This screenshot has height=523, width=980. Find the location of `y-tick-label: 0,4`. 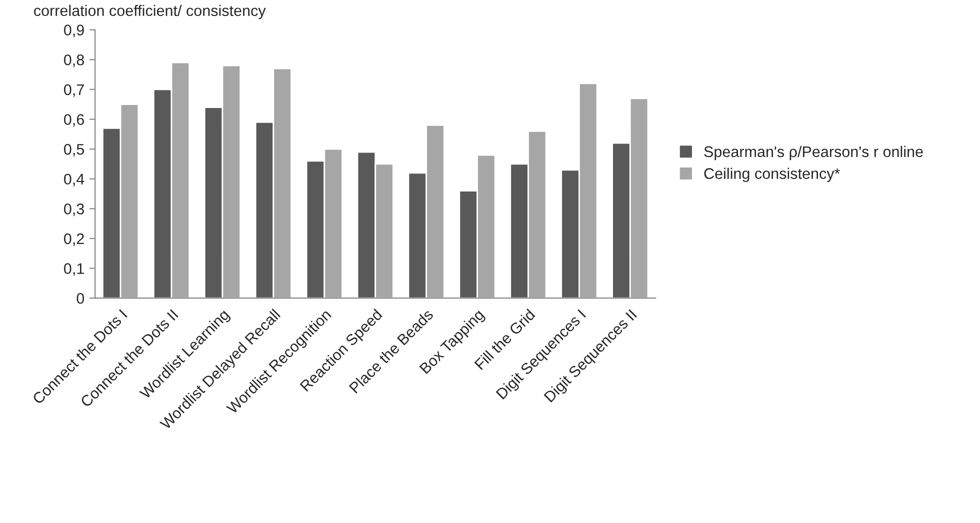

y-tick-label: 0,4 is located at coordinates (74, 180).